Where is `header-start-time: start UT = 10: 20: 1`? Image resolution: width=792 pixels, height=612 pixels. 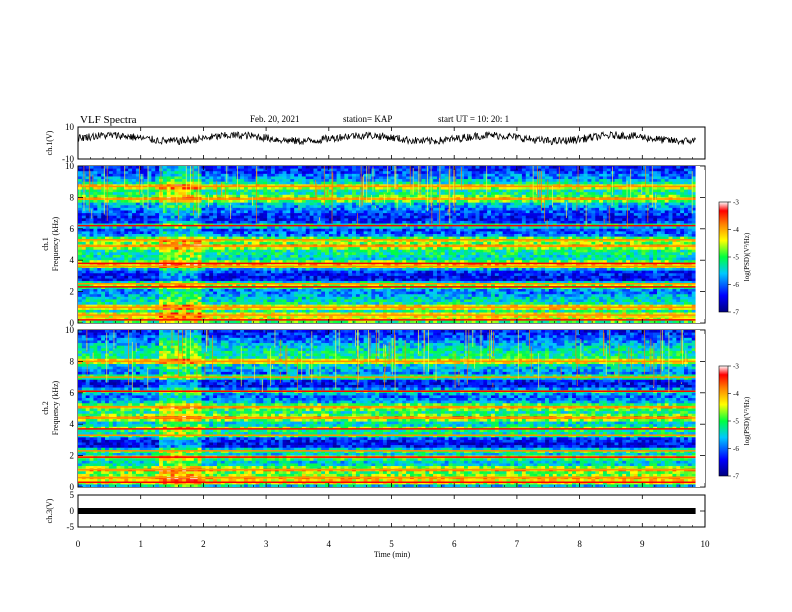
header-start-time: start UT = 10: 20: 1 is located at coordinates (473, 119).